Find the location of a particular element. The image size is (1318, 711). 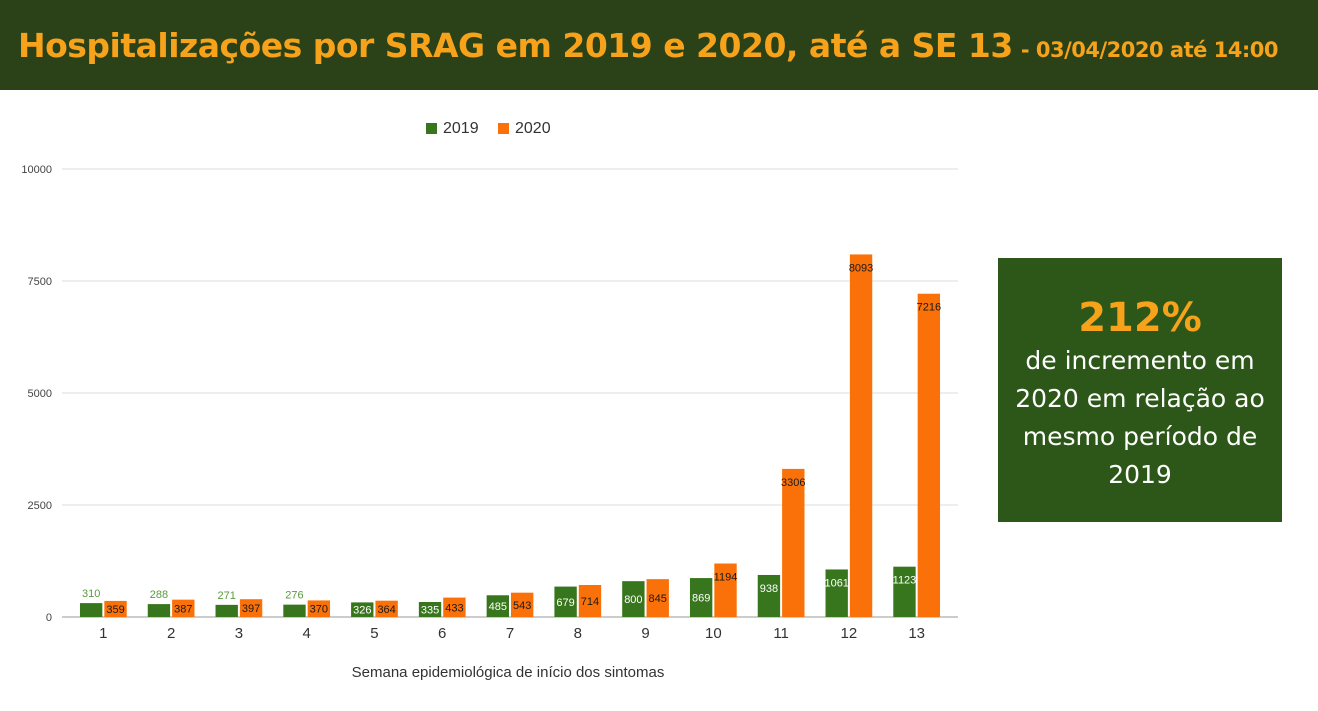

data-label-2019-week-5: 326 is located at coordinates (362, 611).